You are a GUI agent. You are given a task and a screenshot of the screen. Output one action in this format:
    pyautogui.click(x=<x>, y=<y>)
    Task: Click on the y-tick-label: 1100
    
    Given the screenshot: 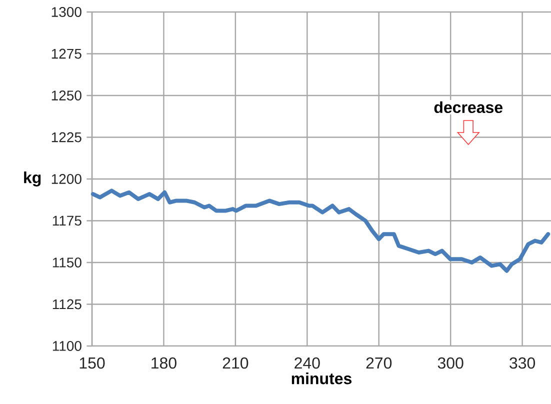 What is the action you would take?
    pyautogui.click(x=67, y=346)
    